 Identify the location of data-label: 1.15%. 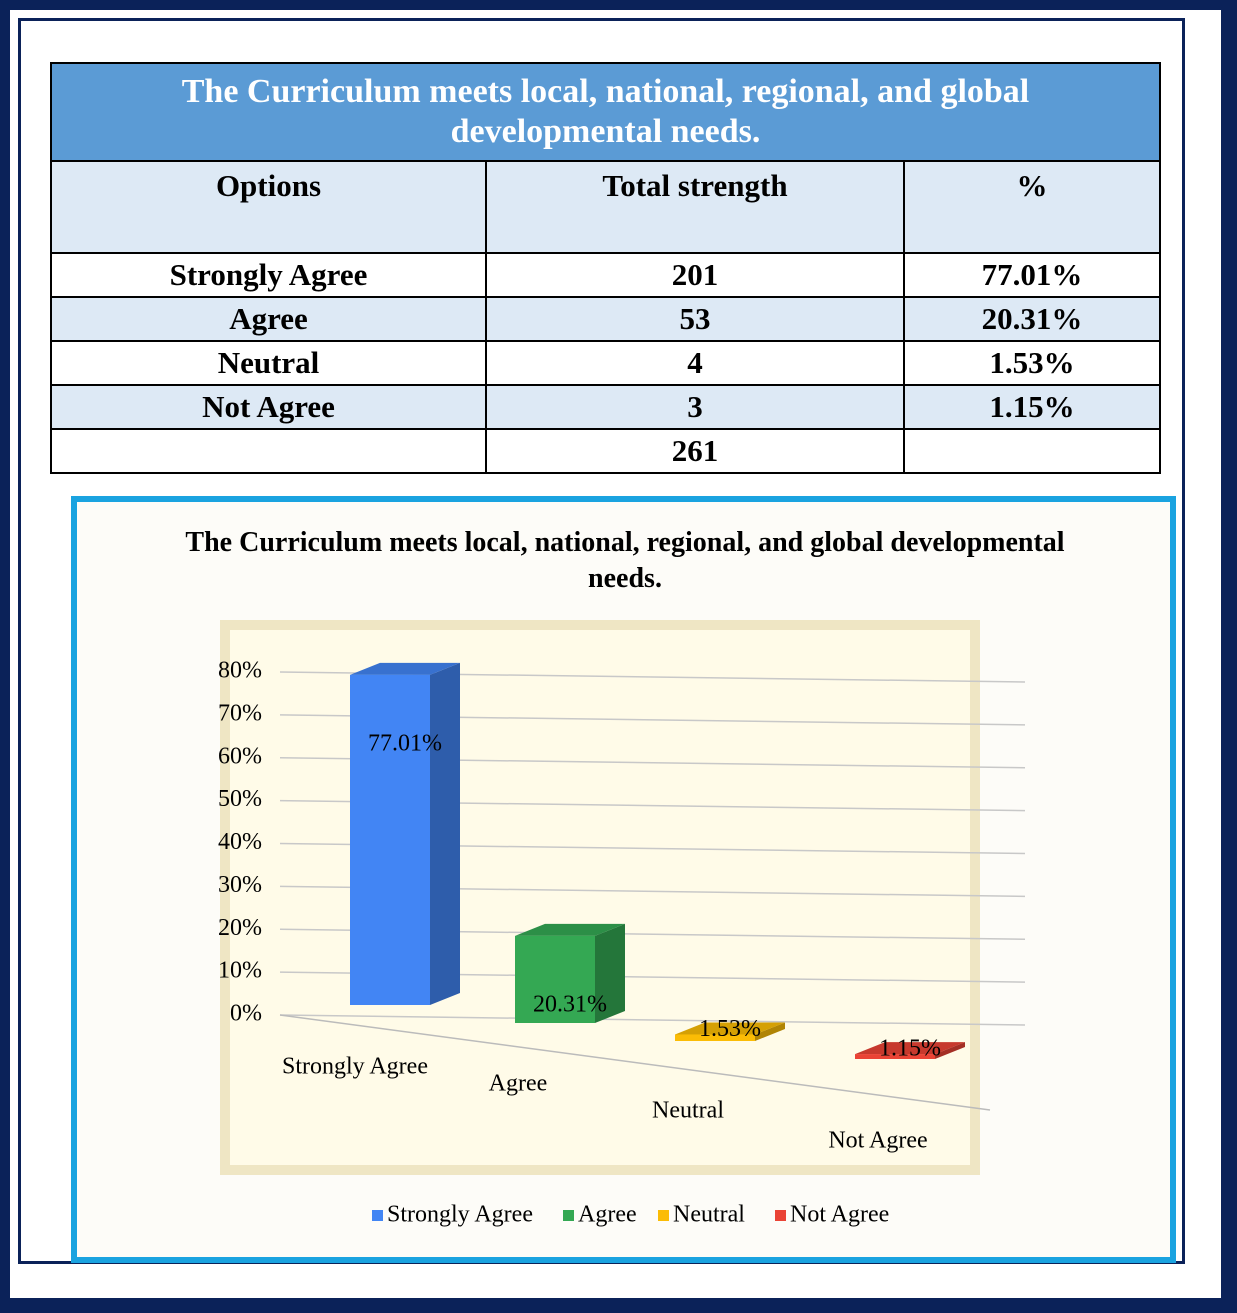
(910, 1049).